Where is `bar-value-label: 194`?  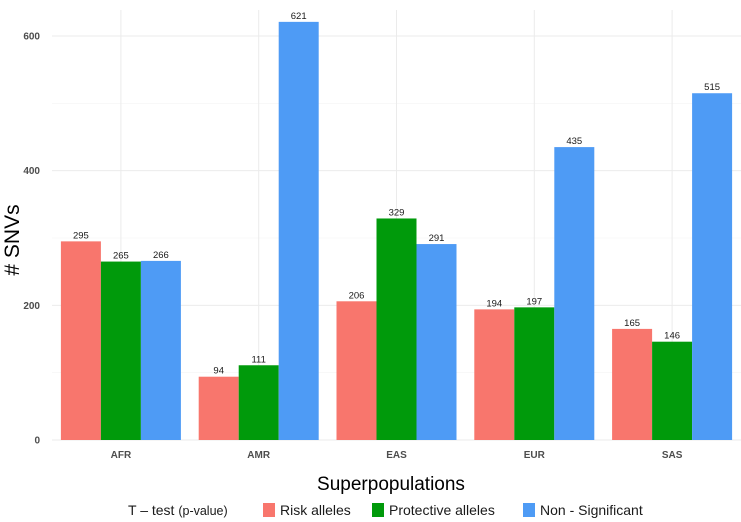
bar-value-label: 194 is located at coordinates (494, 303).